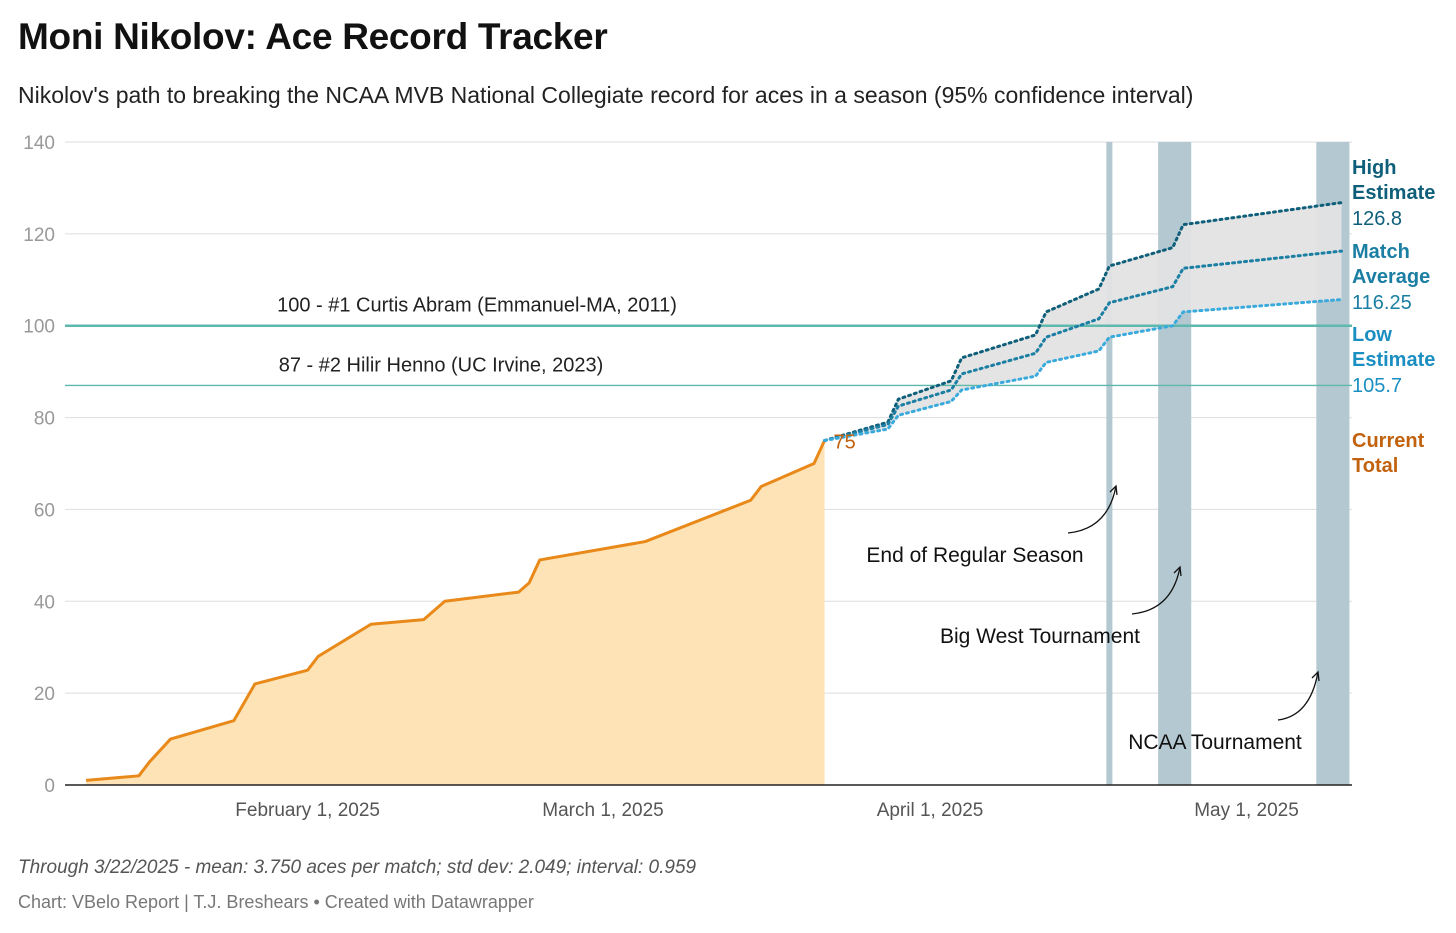 Image resolution: width=1456 pixels, height=933 pixels. What do you see at coordinates (1377, 386) in the screenshot?
I see `series-end-value: 105.7` at bounding box center [1377, 386].